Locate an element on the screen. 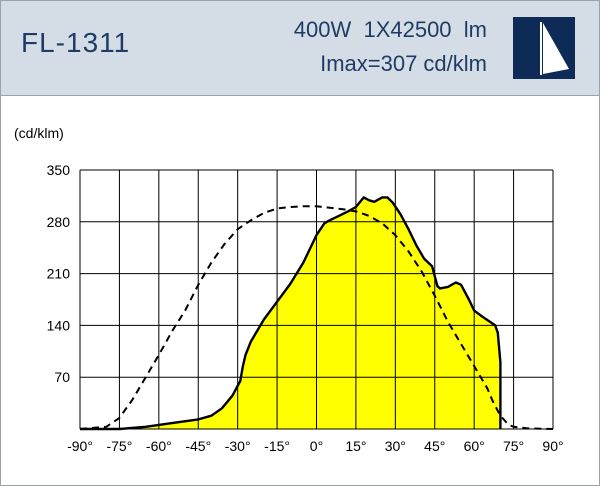  x-tick-label: -30° is located at coordinates (238, 446).